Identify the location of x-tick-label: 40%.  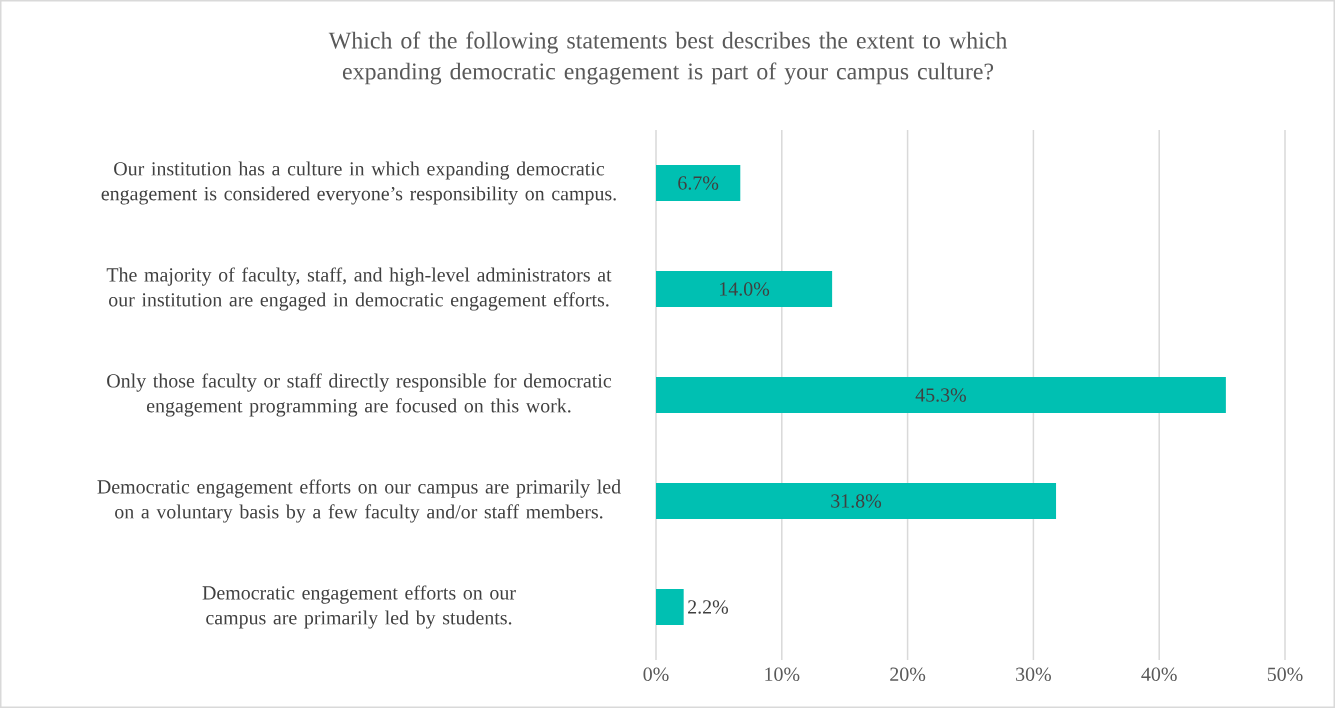
(1159, 674).